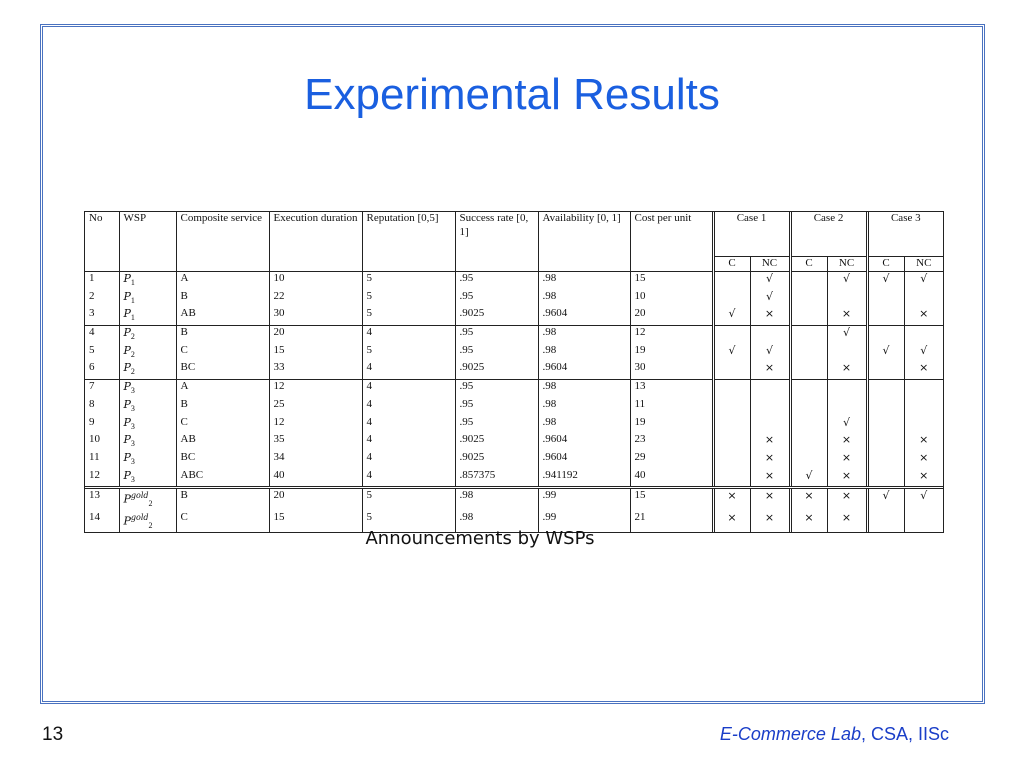  I want to click on cell-case-1-c, so click(730, 424).